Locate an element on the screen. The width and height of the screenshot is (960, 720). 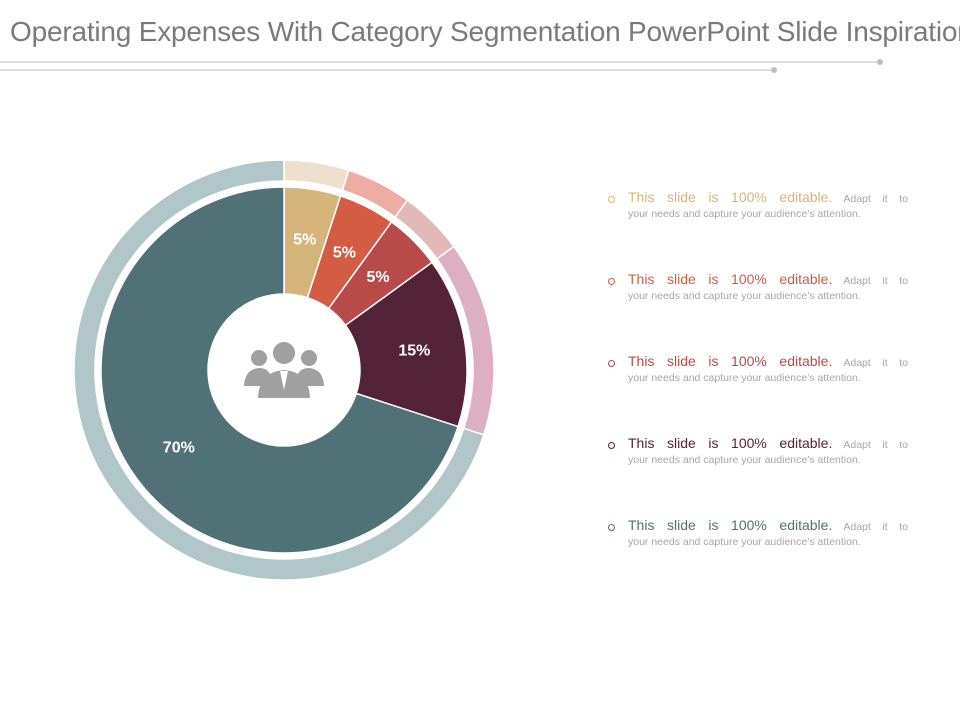
people-group-icon is located at coordinates (284, 370).